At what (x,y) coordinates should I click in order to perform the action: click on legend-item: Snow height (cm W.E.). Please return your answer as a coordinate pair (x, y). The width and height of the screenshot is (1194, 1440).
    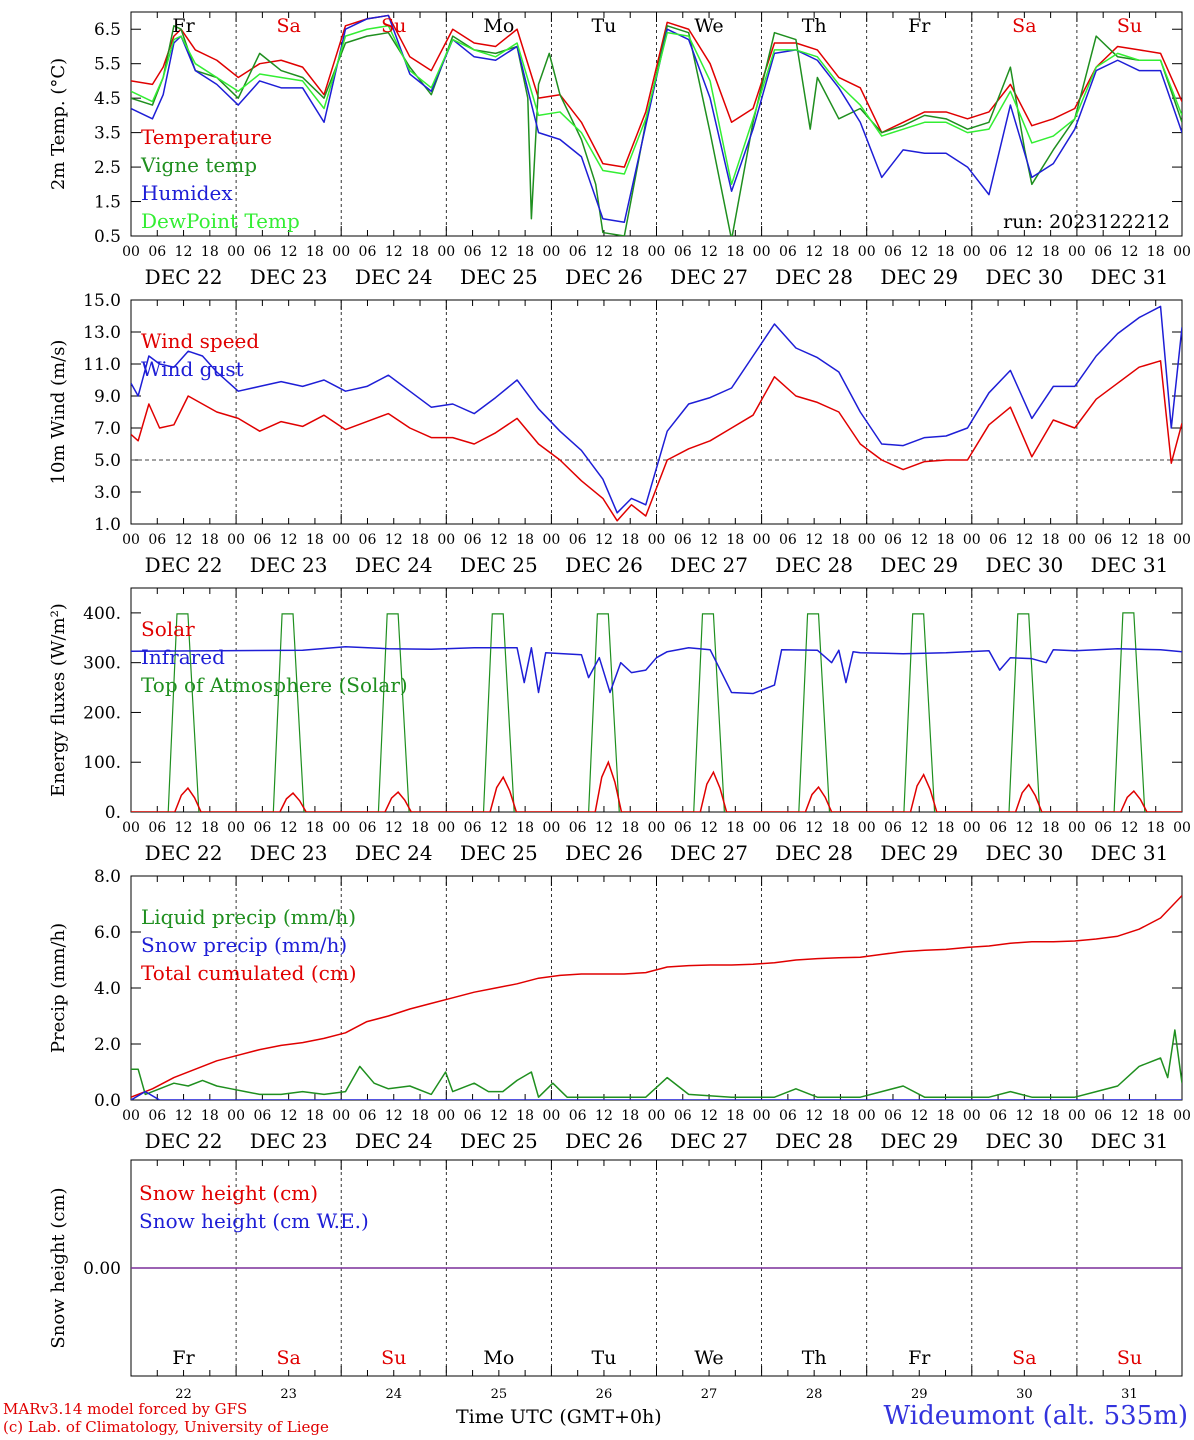
    Looking at the image, I should click on (254, 1221).